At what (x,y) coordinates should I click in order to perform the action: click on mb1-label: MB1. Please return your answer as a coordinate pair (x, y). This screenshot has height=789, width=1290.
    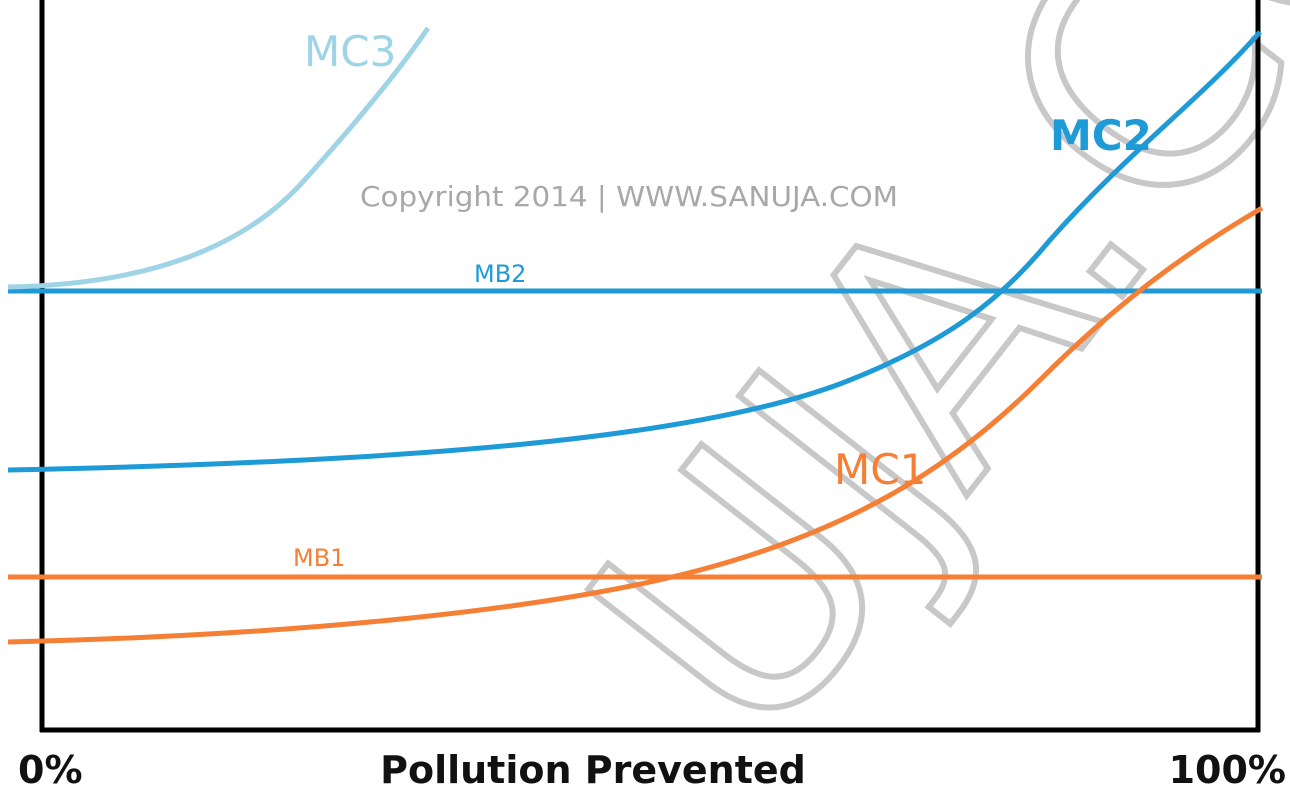
    Looking at the image, I should click on (319, 558).